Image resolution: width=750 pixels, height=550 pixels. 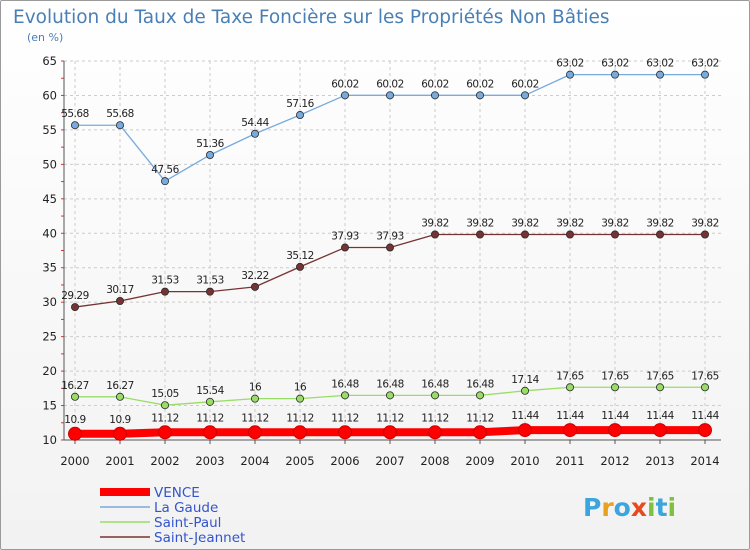 I want to click on proxiti-logo: Proxiti, so click(x=629, y=507).